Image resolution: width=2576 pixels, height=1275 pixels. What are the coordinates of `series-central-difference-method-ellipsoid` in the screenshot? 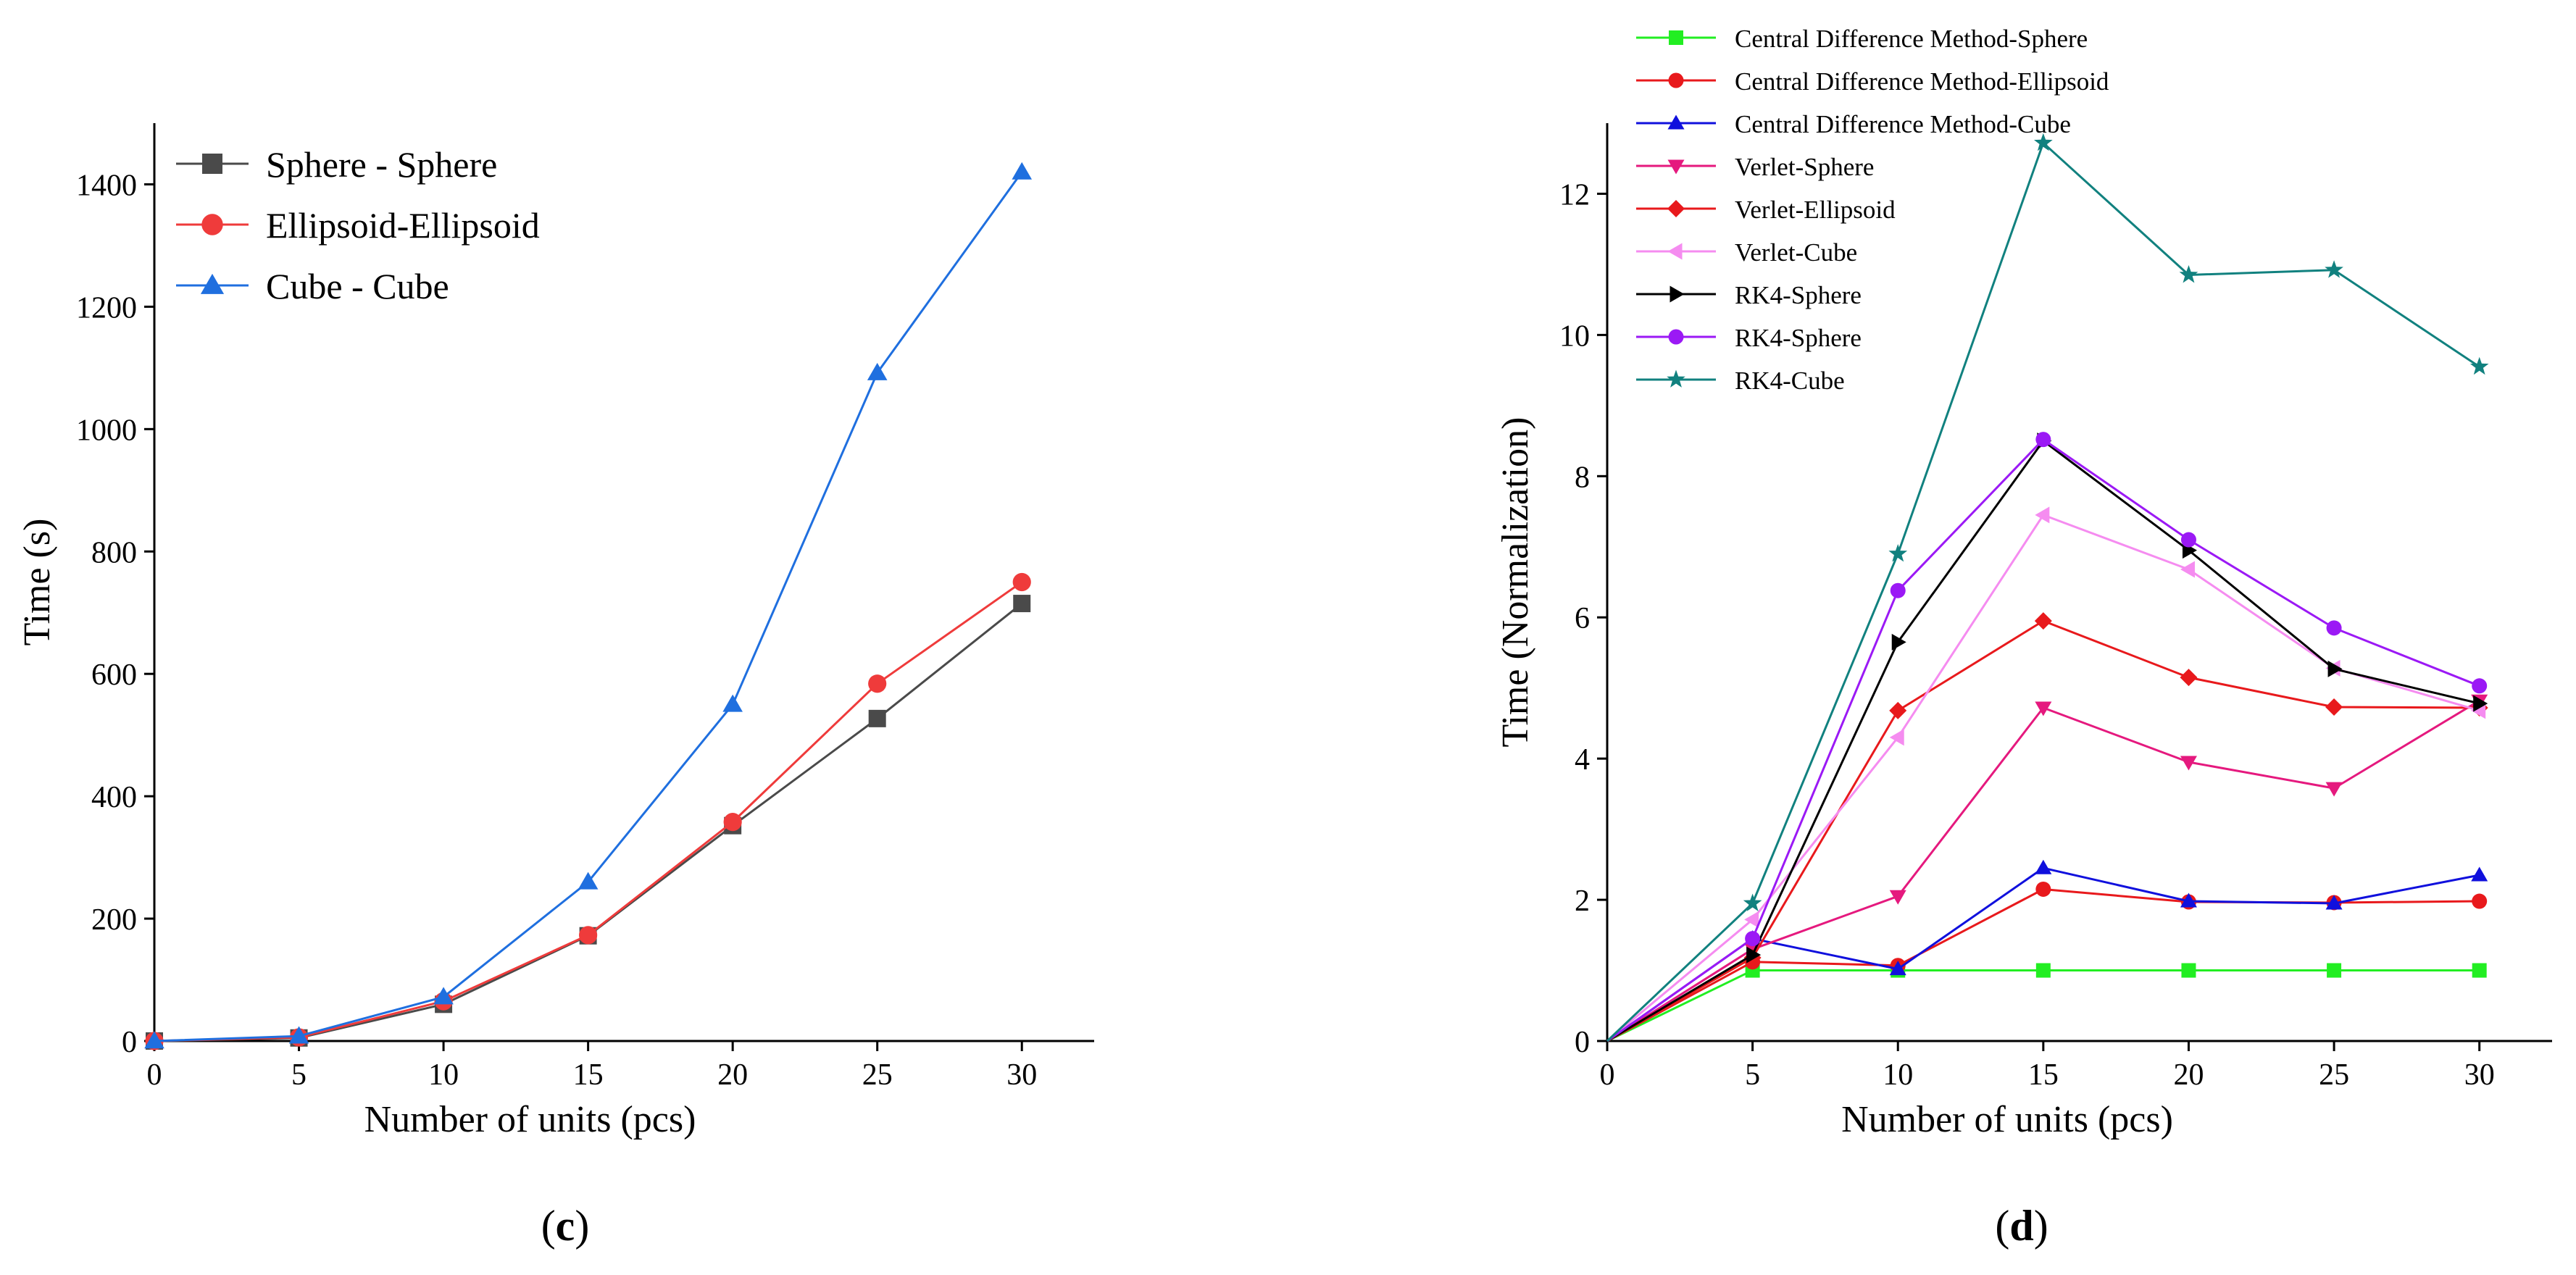 It's located at (2047, 962).